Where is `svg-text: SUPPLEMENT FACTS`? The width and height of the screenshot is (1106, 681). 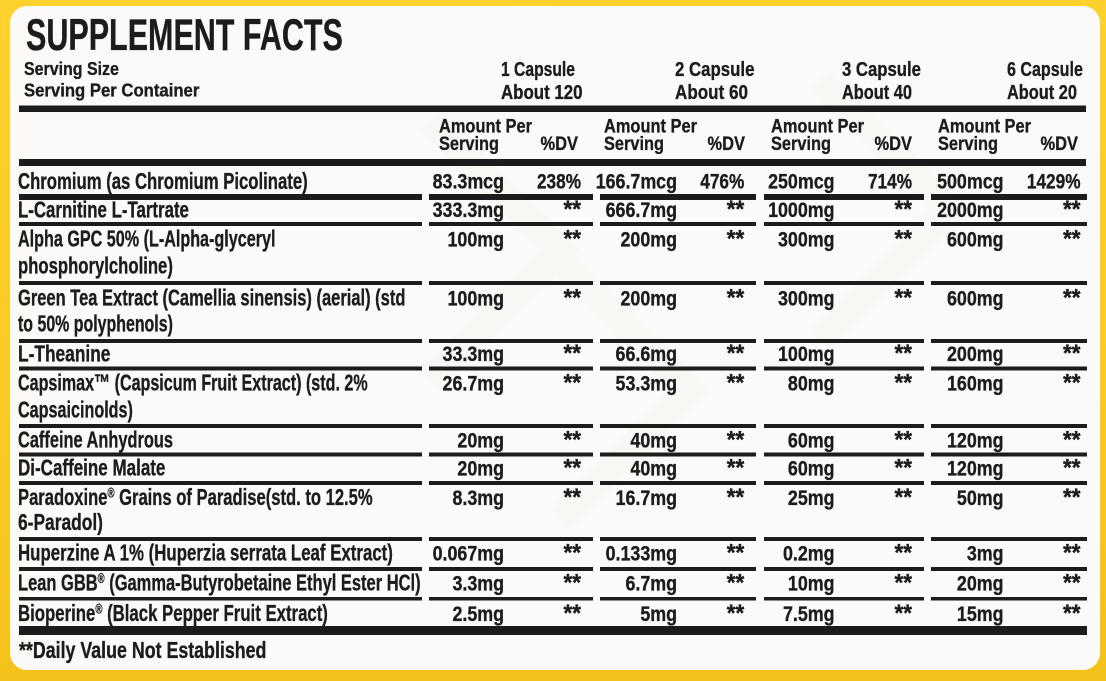
svg-text: SUPPLEMENT FACTS is located at coordinates (184, 35).